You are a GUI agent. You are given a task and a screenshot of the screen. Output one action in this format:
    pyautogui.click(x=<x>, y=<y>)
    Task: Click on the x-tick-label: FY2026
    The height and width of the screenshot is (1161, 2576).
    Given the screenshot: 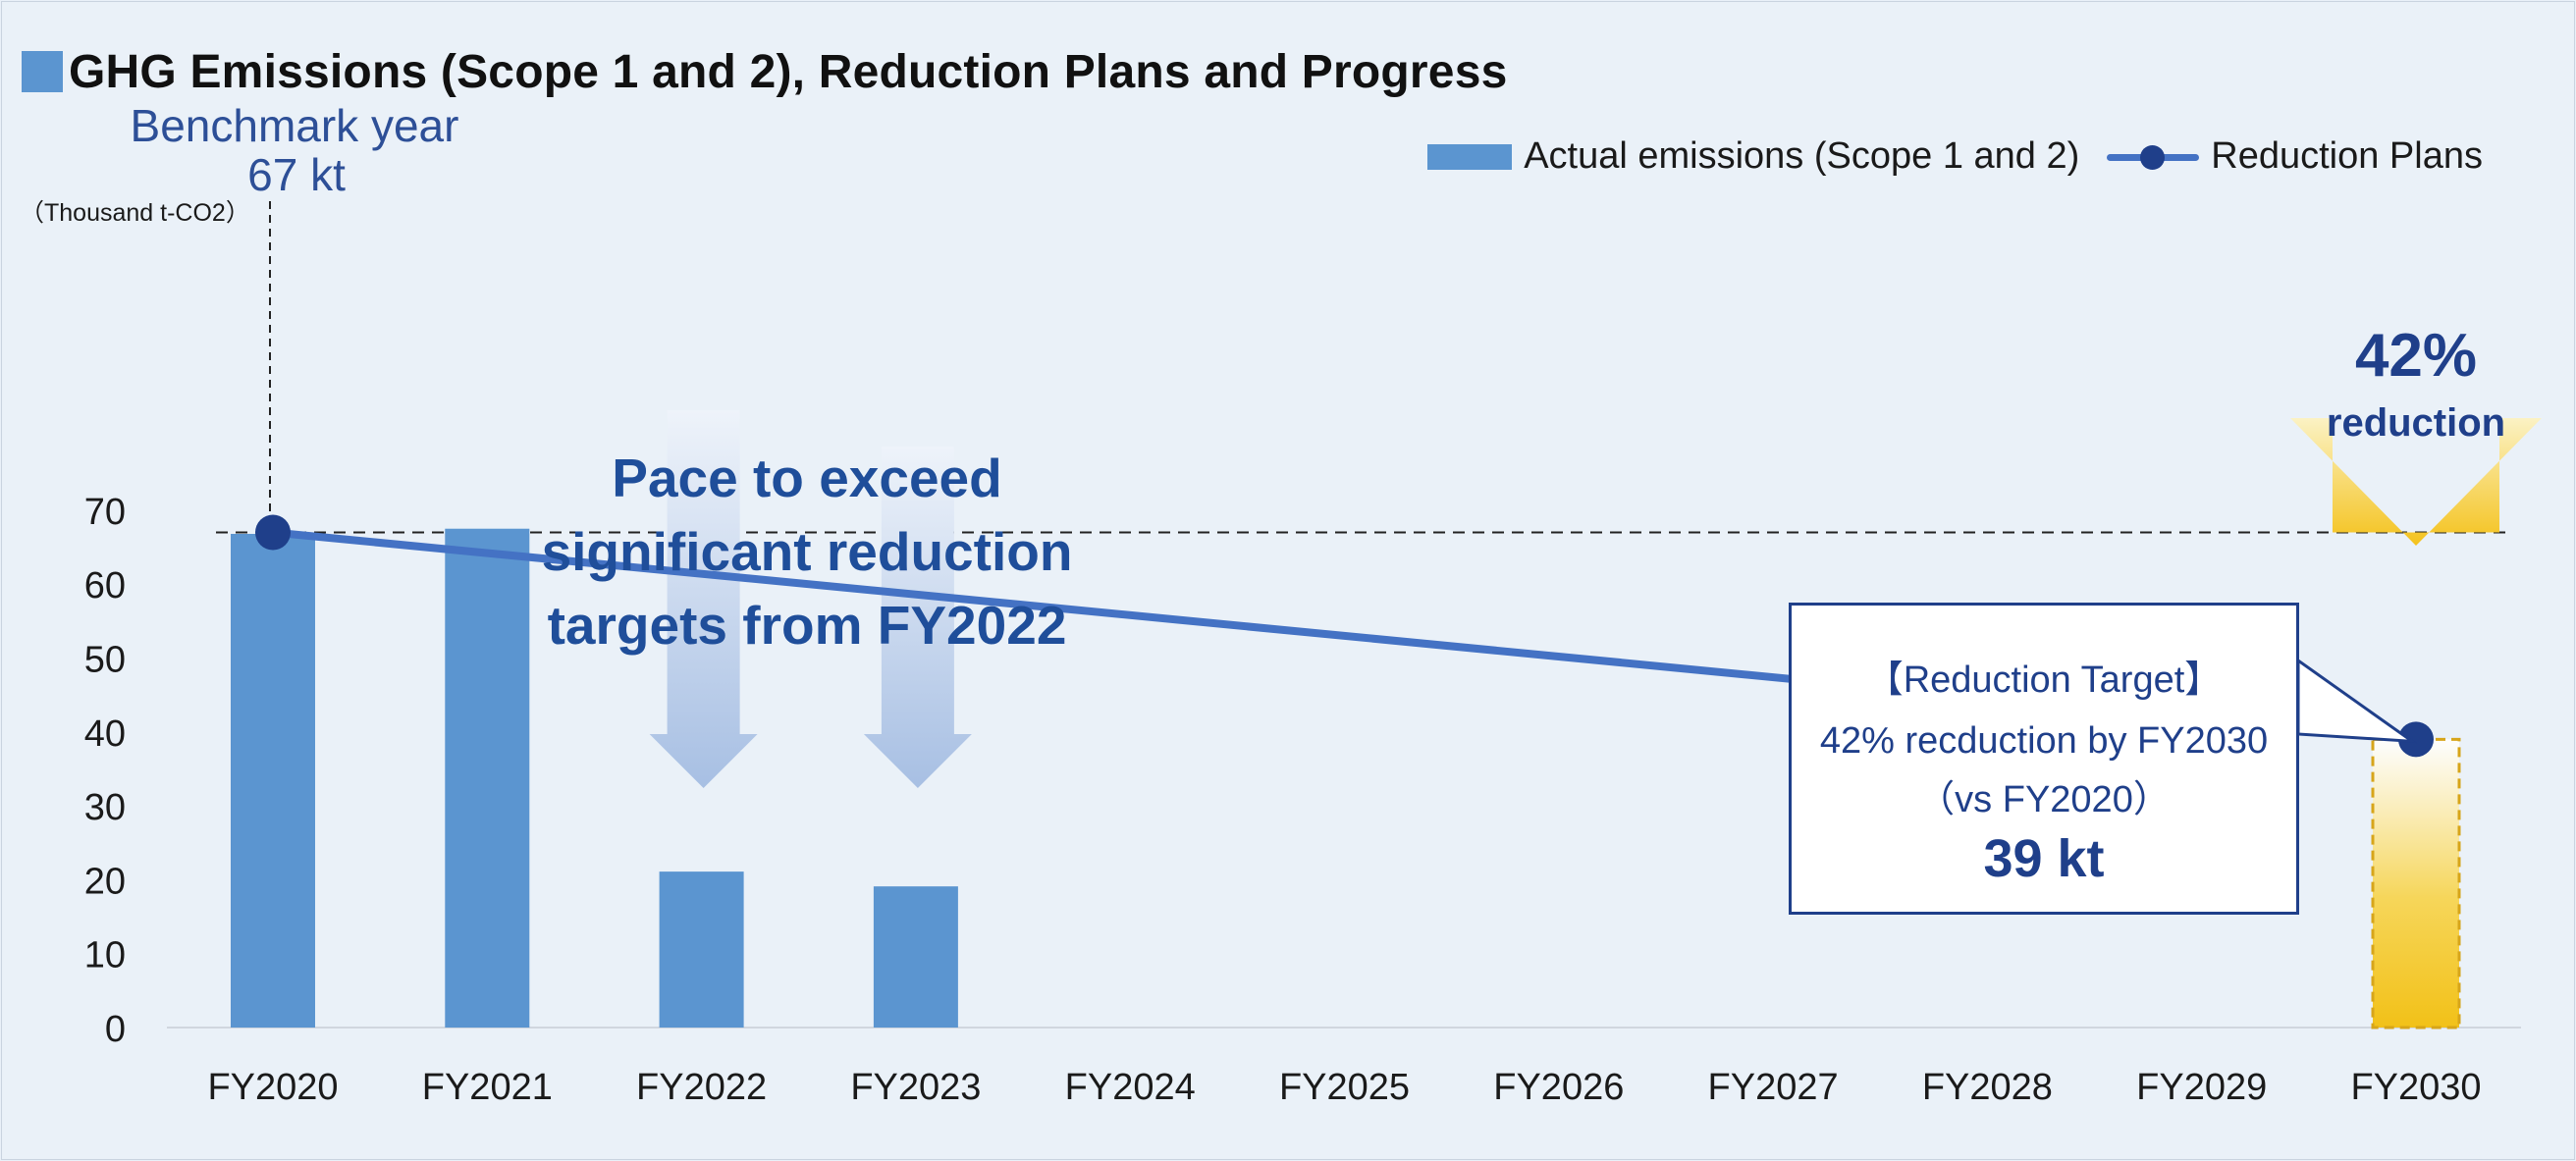 What is the action you would take?
    pyautogui.click(x=1558, y=1088)
    